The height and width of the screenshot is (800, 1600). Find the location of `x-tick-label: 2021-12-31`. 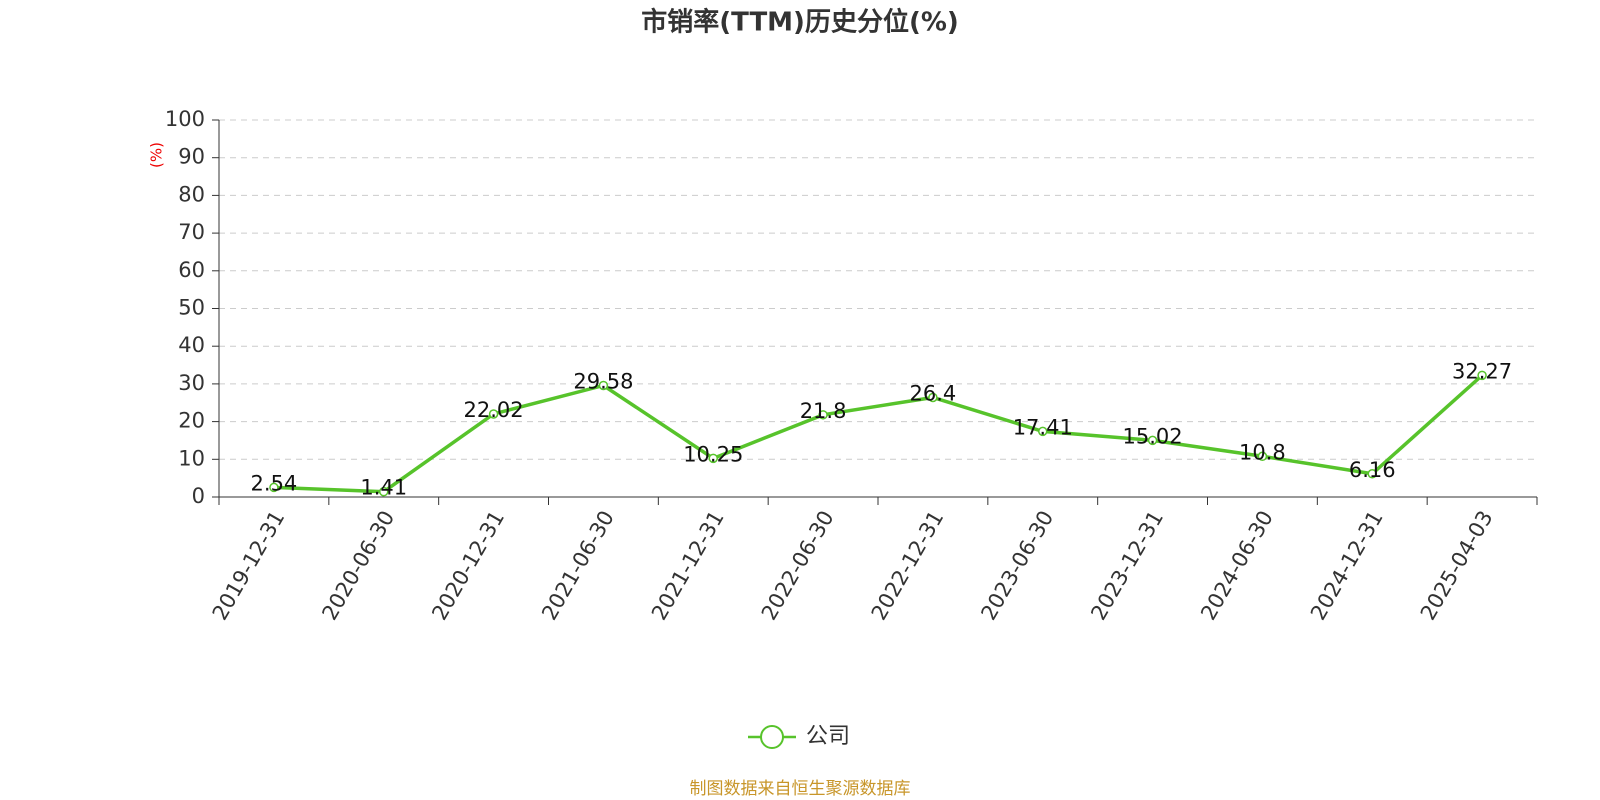

x-tick-label: 2021-12-31 is located at coordinates (688, 566).